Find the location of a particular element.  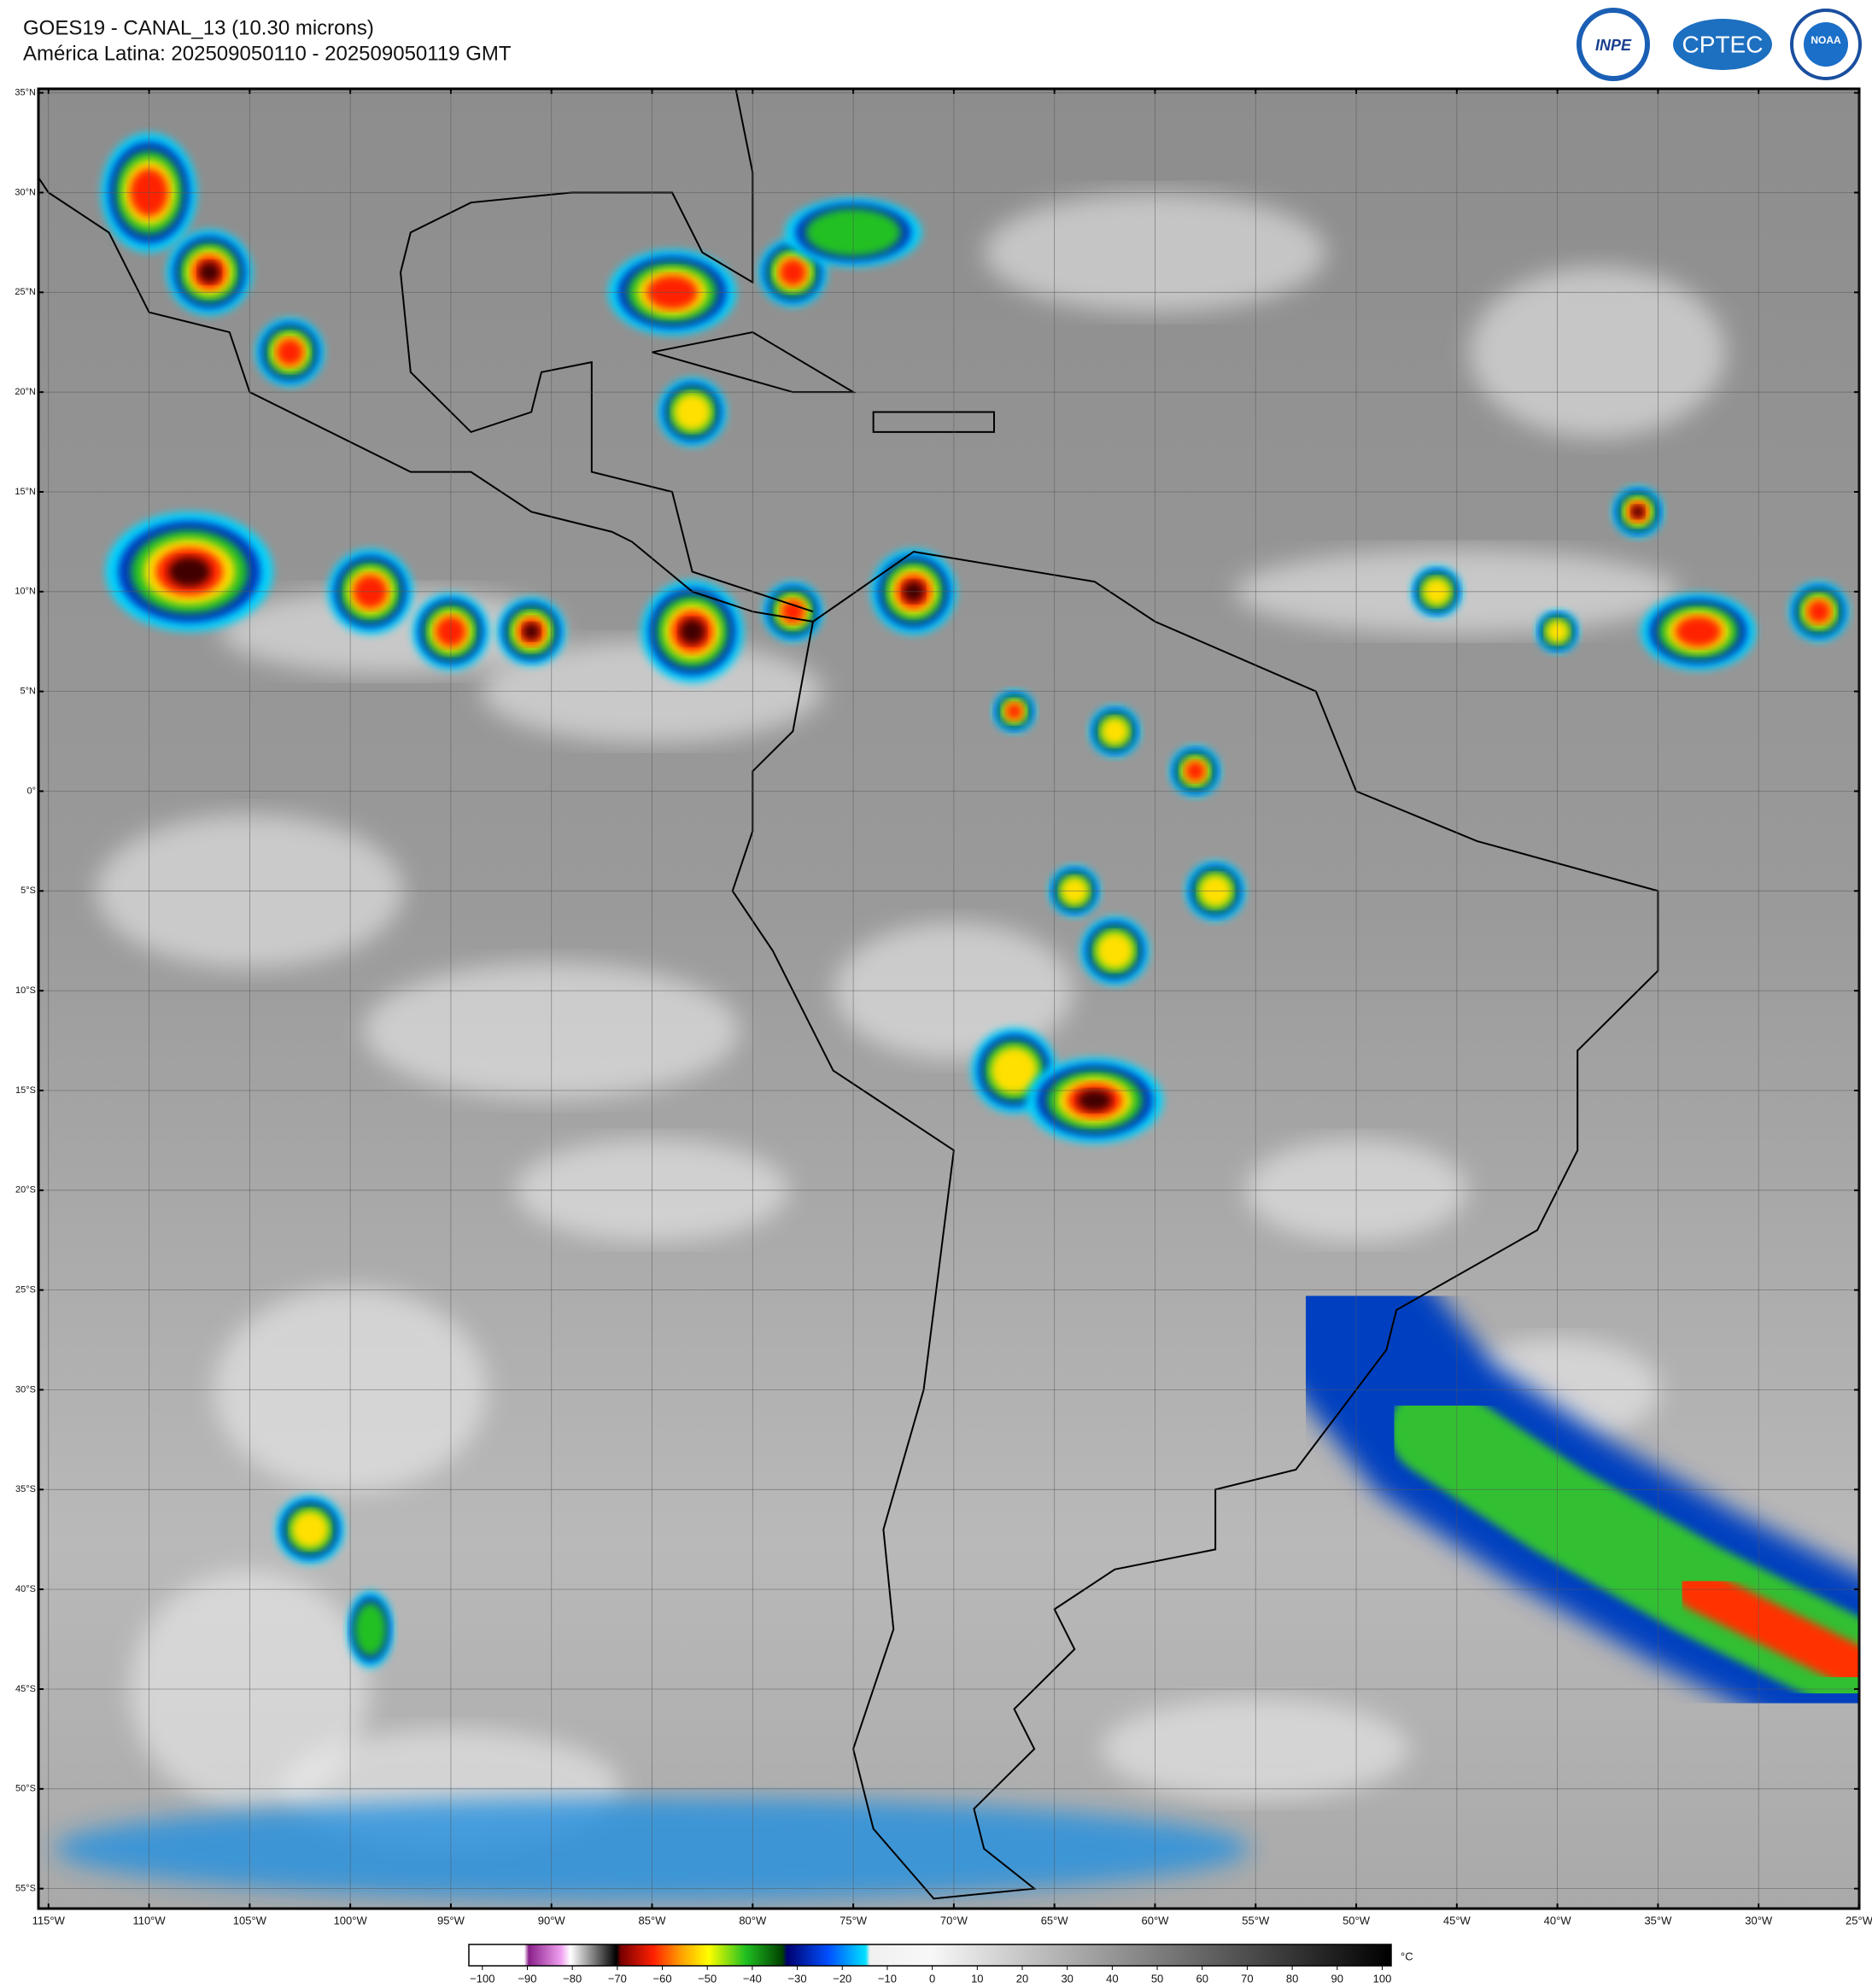

colorbar-label: 40 is located at coordinates (1112, 1978).